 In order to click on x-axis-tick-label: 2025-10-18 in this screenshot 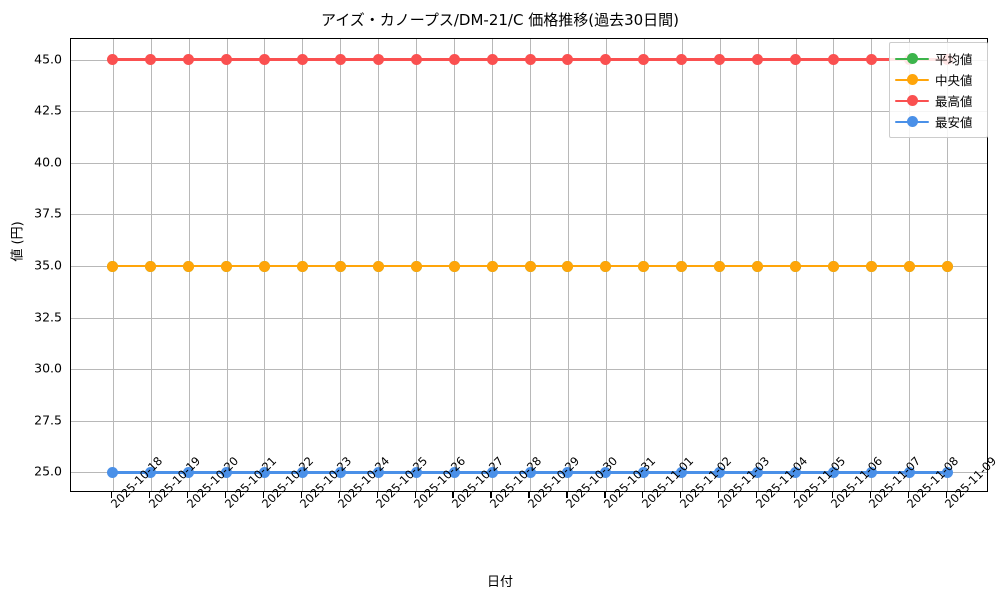, I will do `click(136, 482)`.